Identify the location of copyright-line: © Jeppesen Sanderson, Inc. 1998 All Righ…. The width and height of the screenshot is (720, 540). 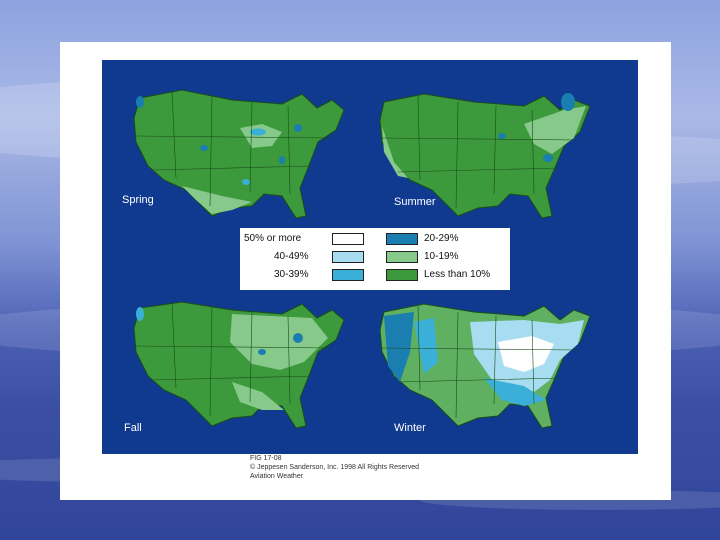
(334, 467).